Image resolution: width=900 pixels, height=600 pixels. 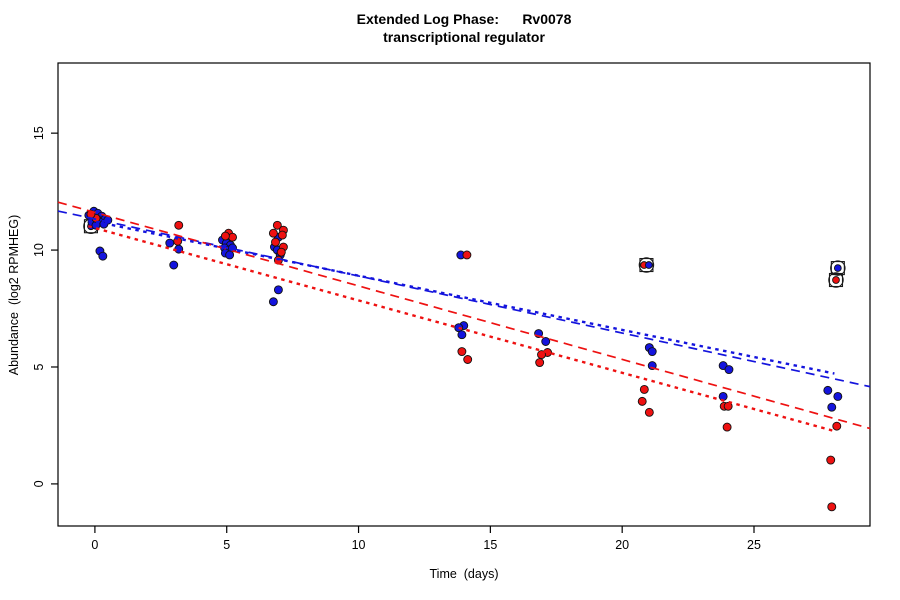 I want to click on y-tick-label: 10, so click(x=39, y=250).